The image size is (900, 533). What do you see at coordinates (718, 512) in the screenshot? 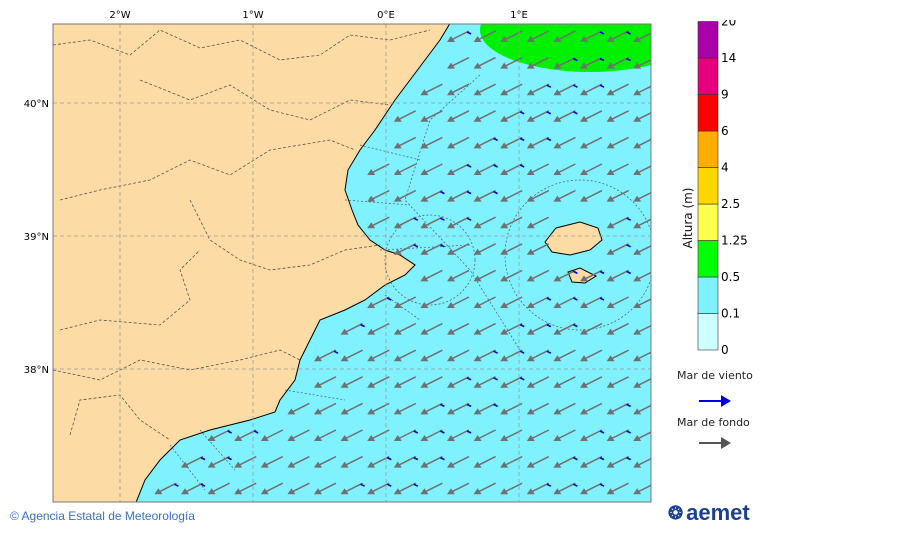
I see `logo-text: aemet` at bounding box center [718, 512].